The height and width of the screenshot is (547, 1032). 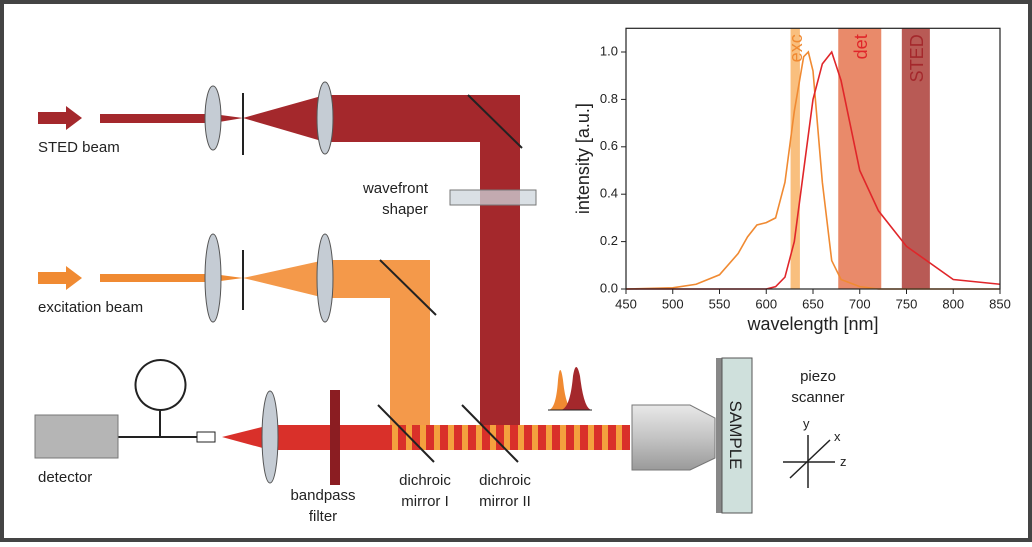 What do you see at coordinates (860, 303) in the screenshot?
I see `x-tick-label: 700` at bounding box center [860, 303].